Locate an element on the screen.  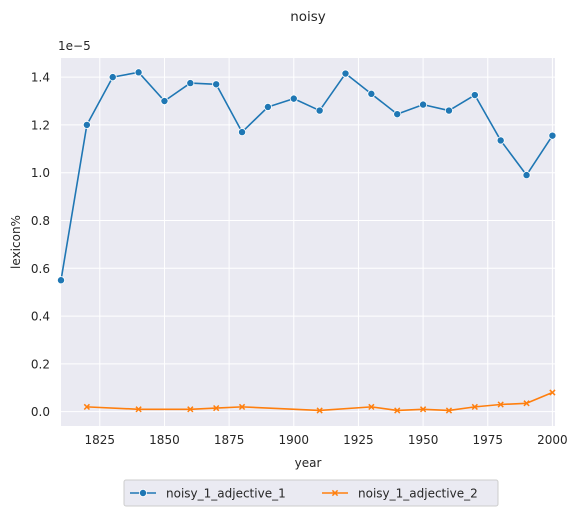
x-tick-label: 1825 is located at coordinates (100, 440).